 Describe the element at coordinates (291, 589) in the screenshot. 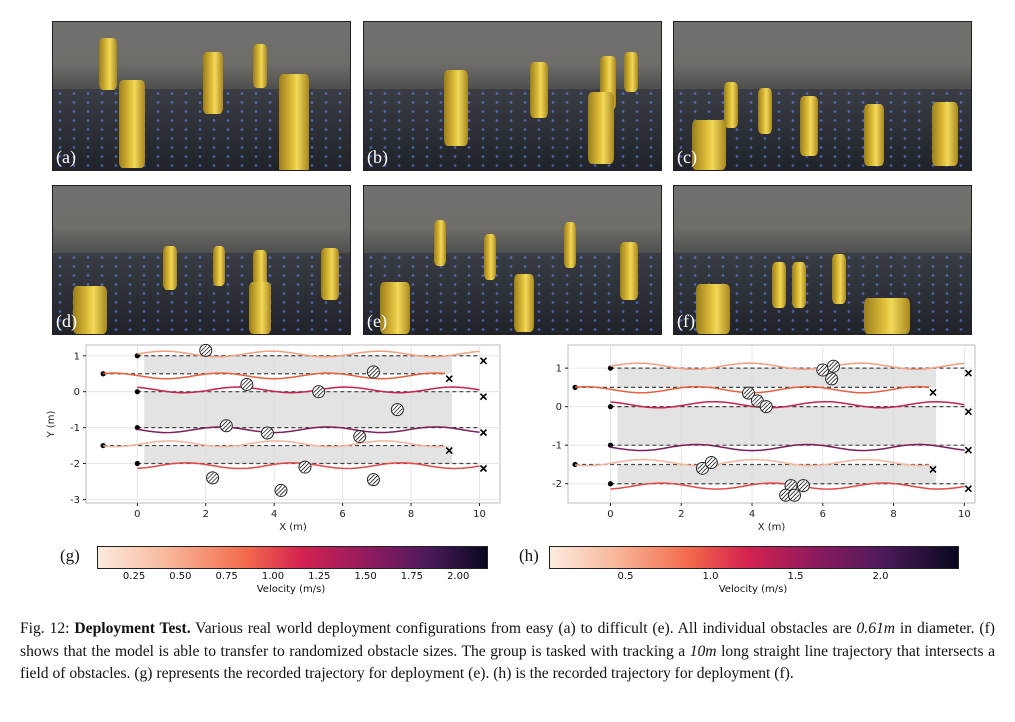

I see `colorbar-g-title: Velocity (m/s)` at that location.